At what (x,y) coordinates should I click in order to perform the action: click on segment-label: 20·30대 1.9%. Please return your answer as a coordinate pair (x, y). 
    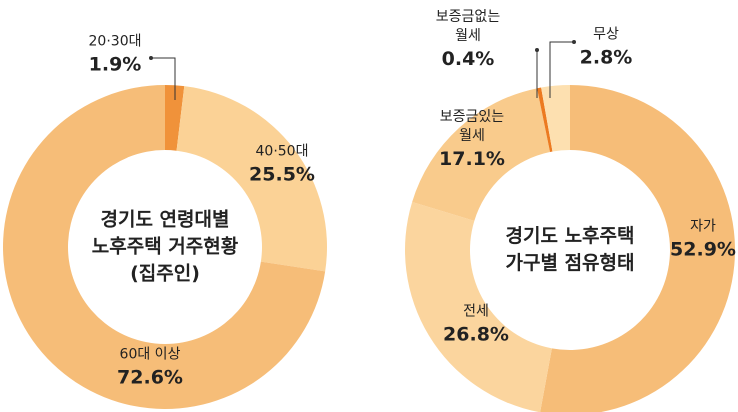
    Looking at the image, I should click on (115, 55).